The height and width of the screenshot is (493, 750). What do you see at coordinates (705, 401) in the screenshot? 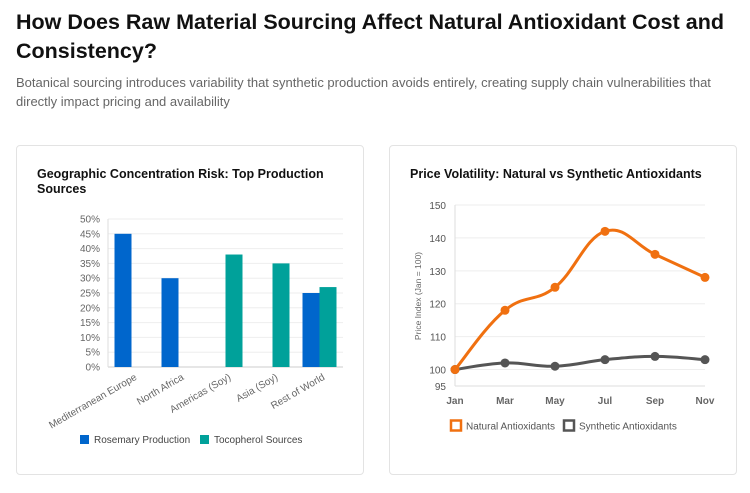
I see `x-tick-label: Nov` at bounding box center [705, 401].